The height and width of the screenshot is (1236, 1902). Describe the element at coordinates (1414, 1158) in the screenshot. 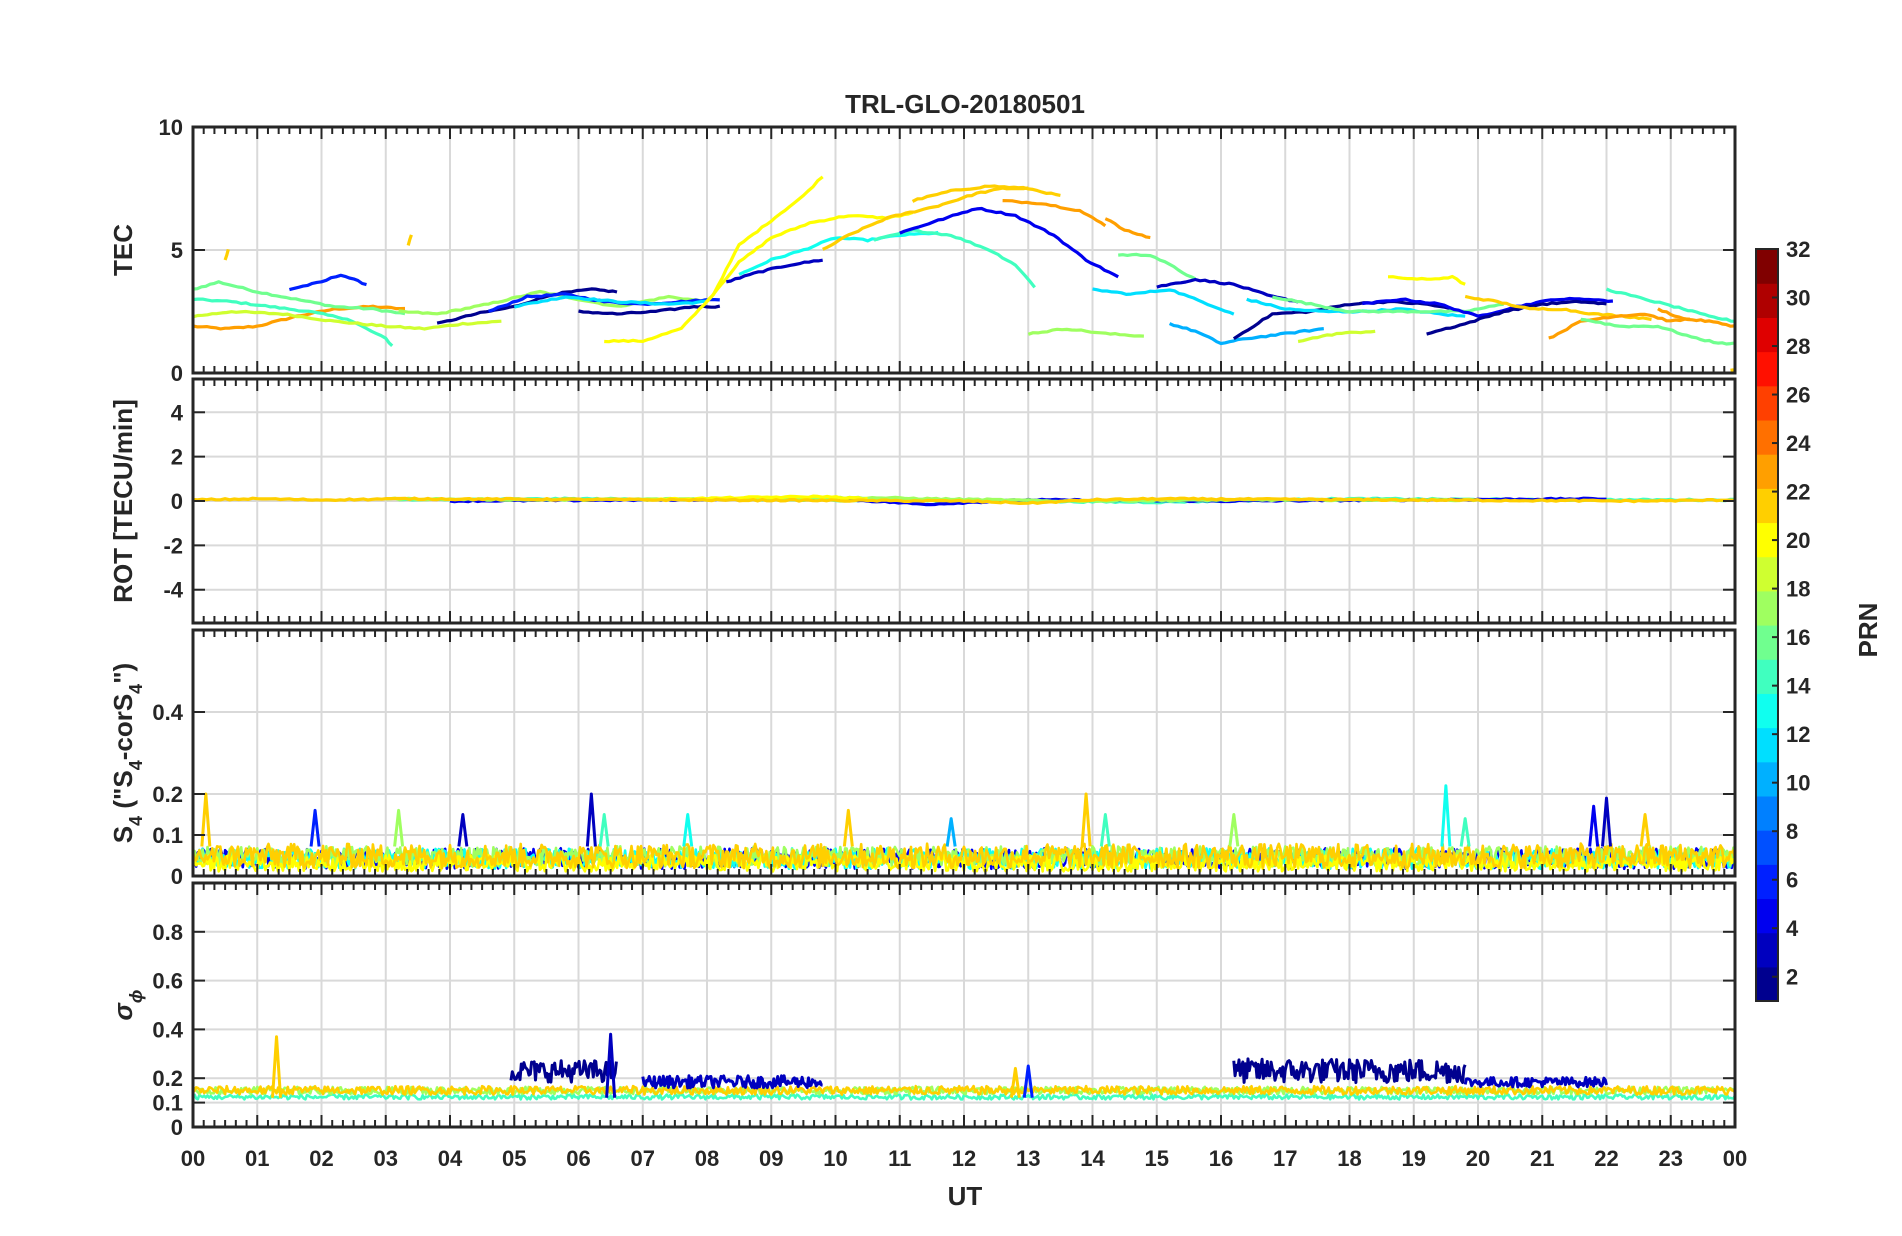

I see `x-tick-label: 19` at that location.